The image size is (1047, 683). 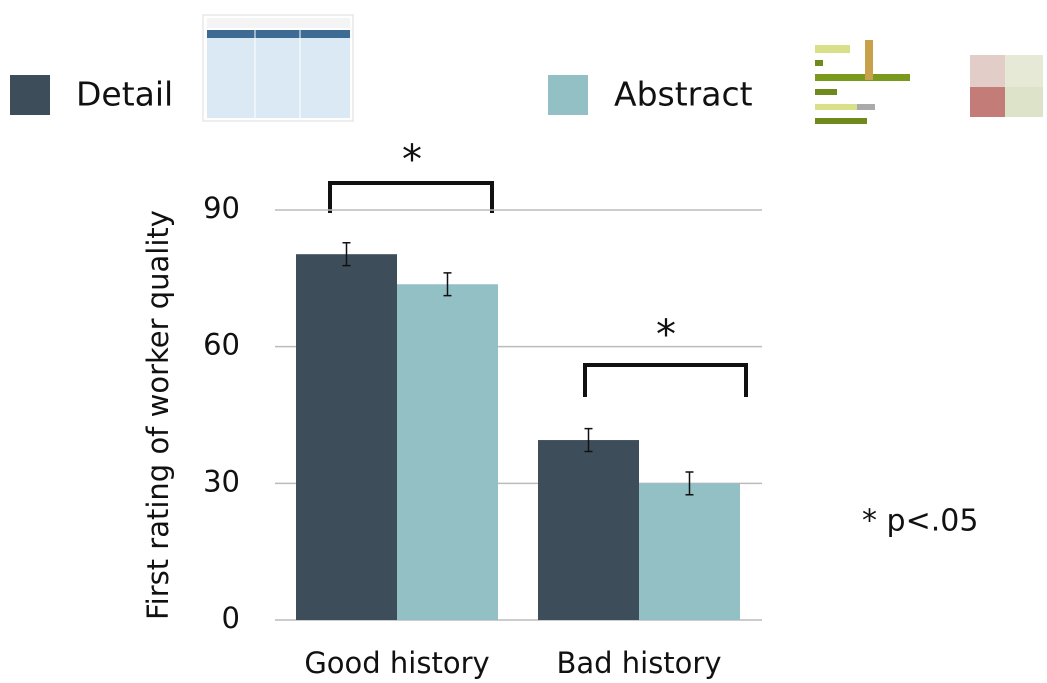 What do you see at coordinates (683, 94) in the screenshot?
I see `legend-label: Abstract` at bounding box center [683, 94].